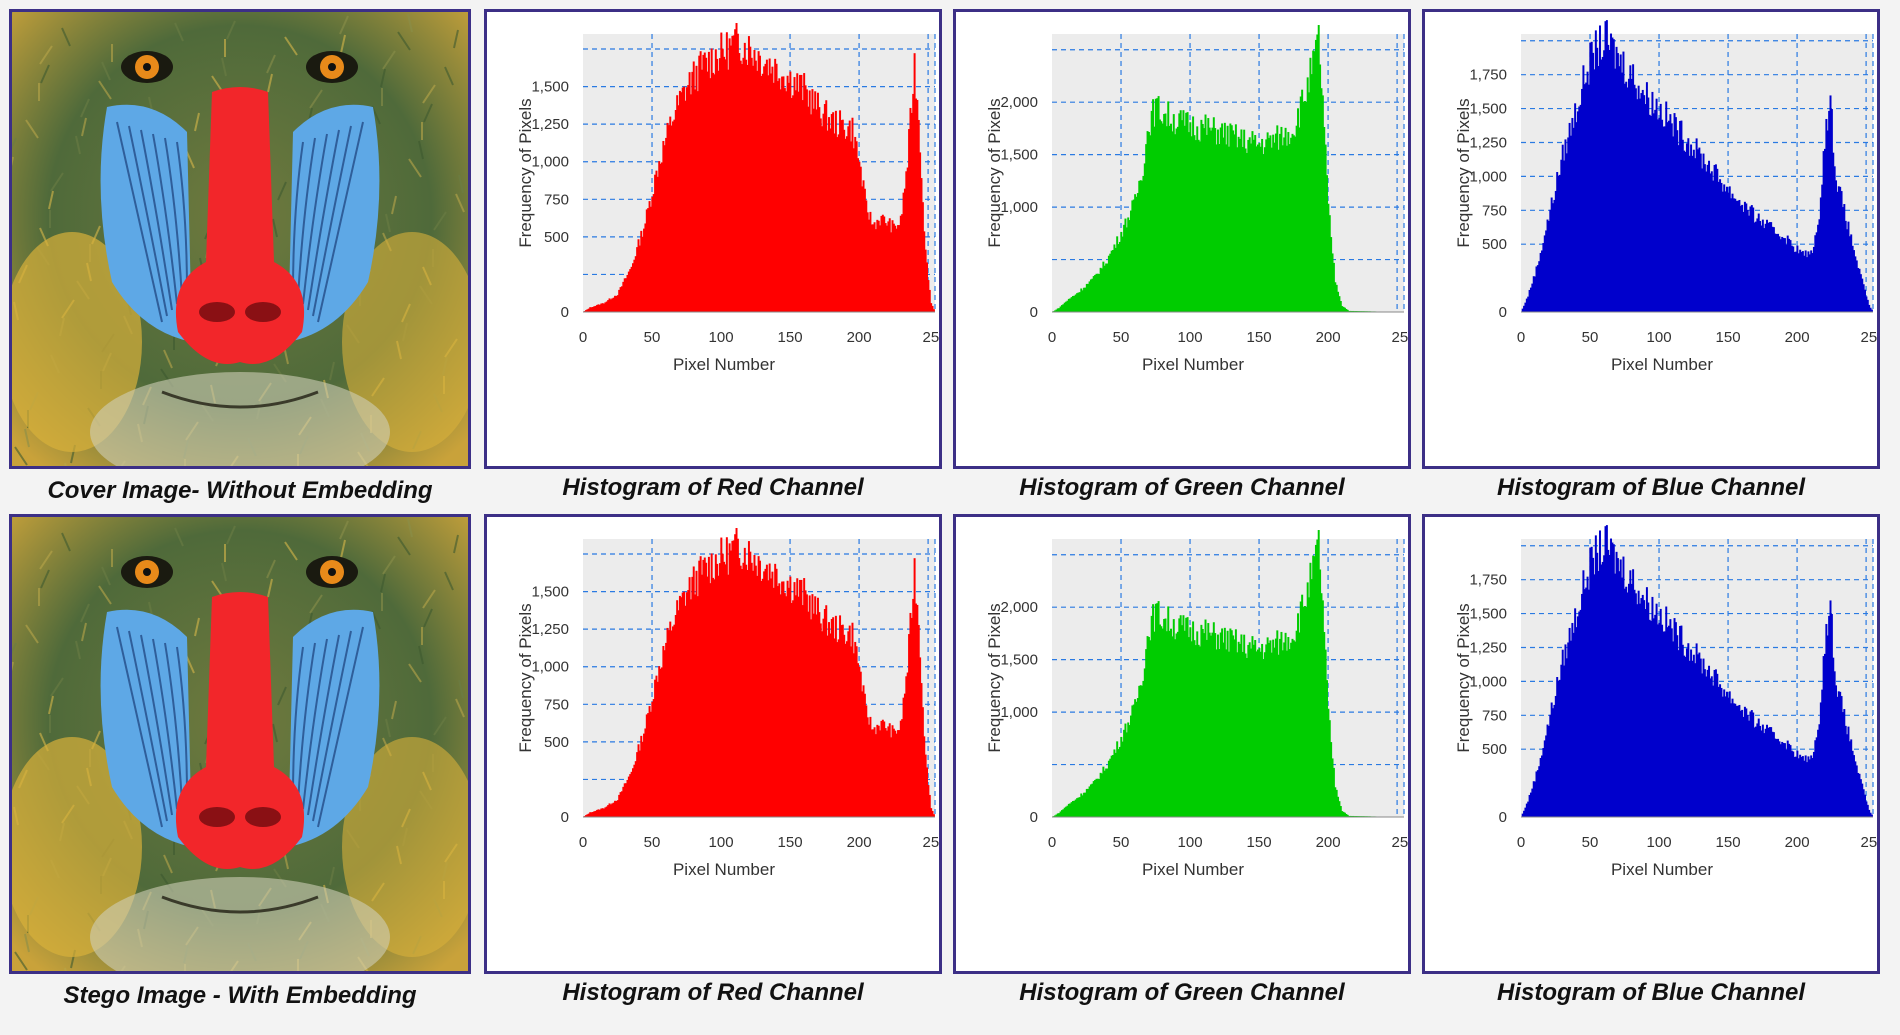 This screenshot has width=1900, height=1035. I want to click on x-tick-label: 255, so click(930, 337).